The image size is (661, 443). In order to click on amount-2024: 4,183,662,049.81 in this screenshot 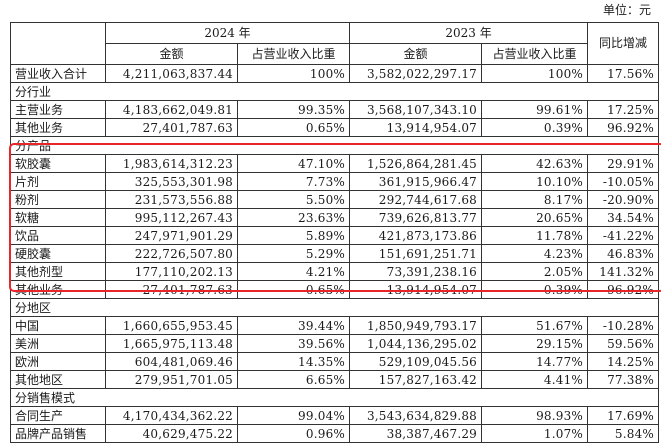, I will do `click(171, 109)`.